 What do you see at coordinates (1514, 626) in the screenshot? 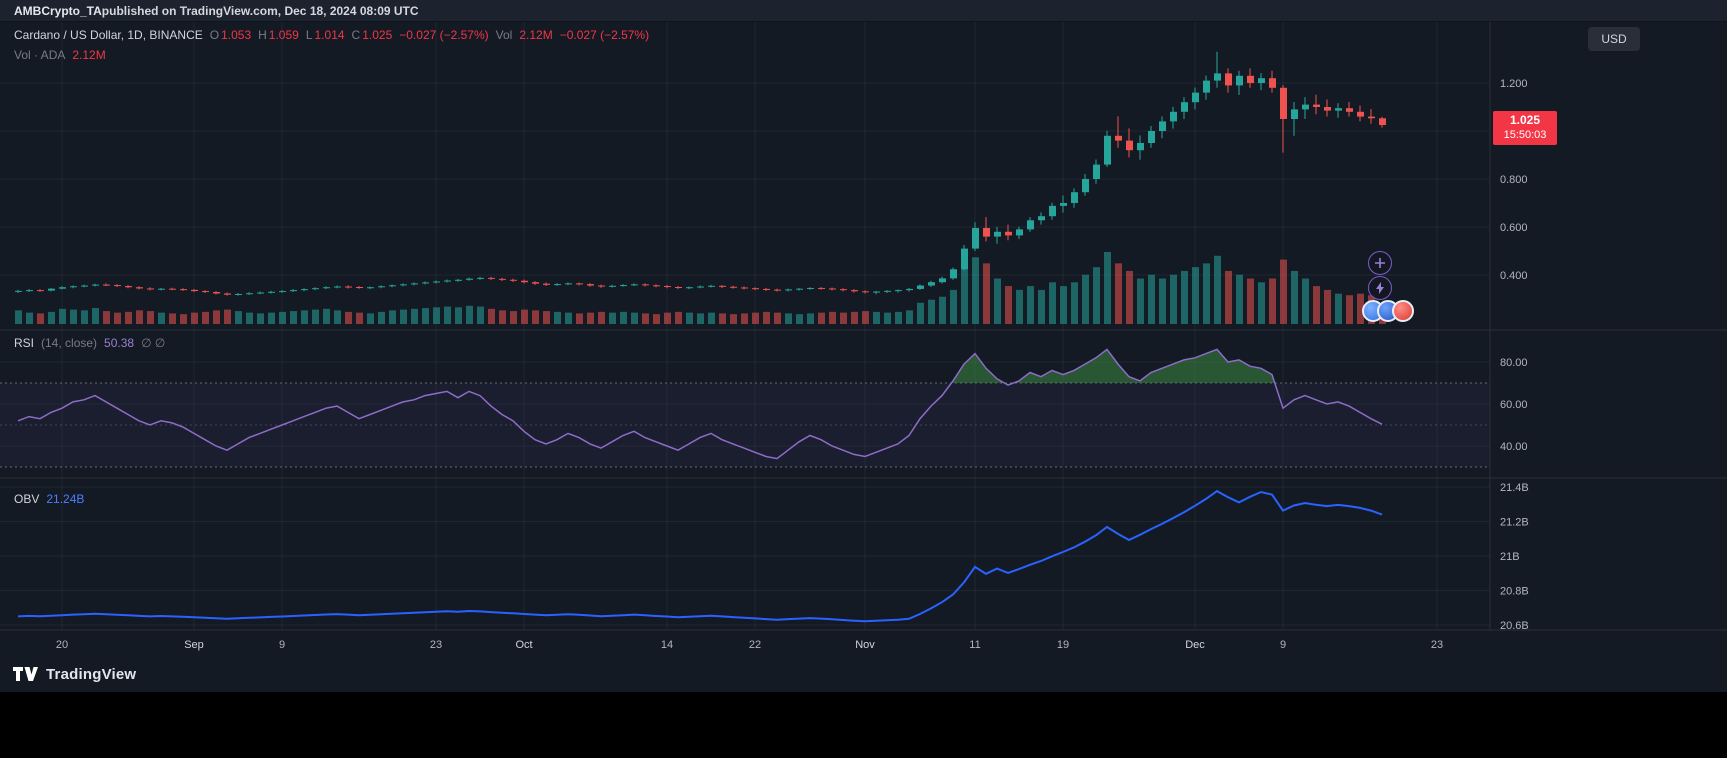
I see `svg-text: 20.6B` at bounding box center [1514, 626].